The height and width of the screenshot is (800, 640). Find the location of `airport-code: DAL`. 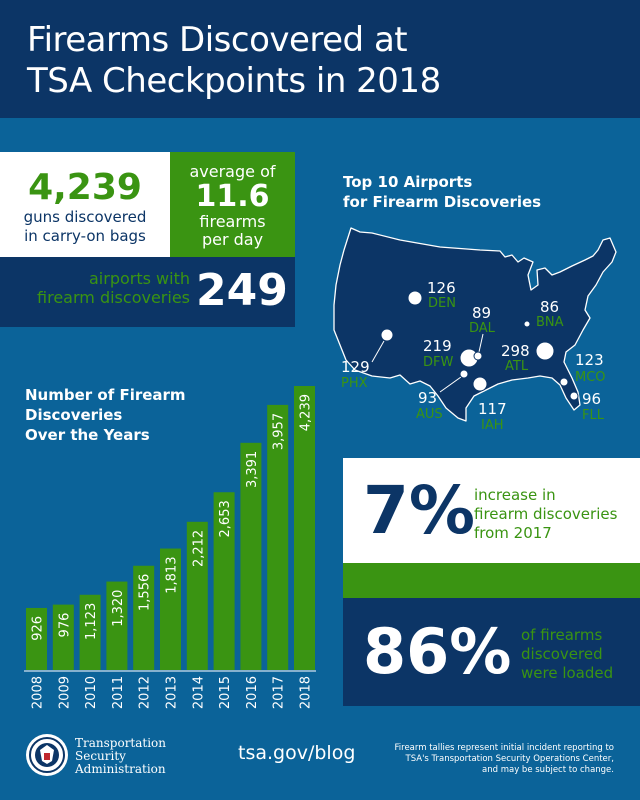

airport-code: DAL is located at coordinates (482, 328).